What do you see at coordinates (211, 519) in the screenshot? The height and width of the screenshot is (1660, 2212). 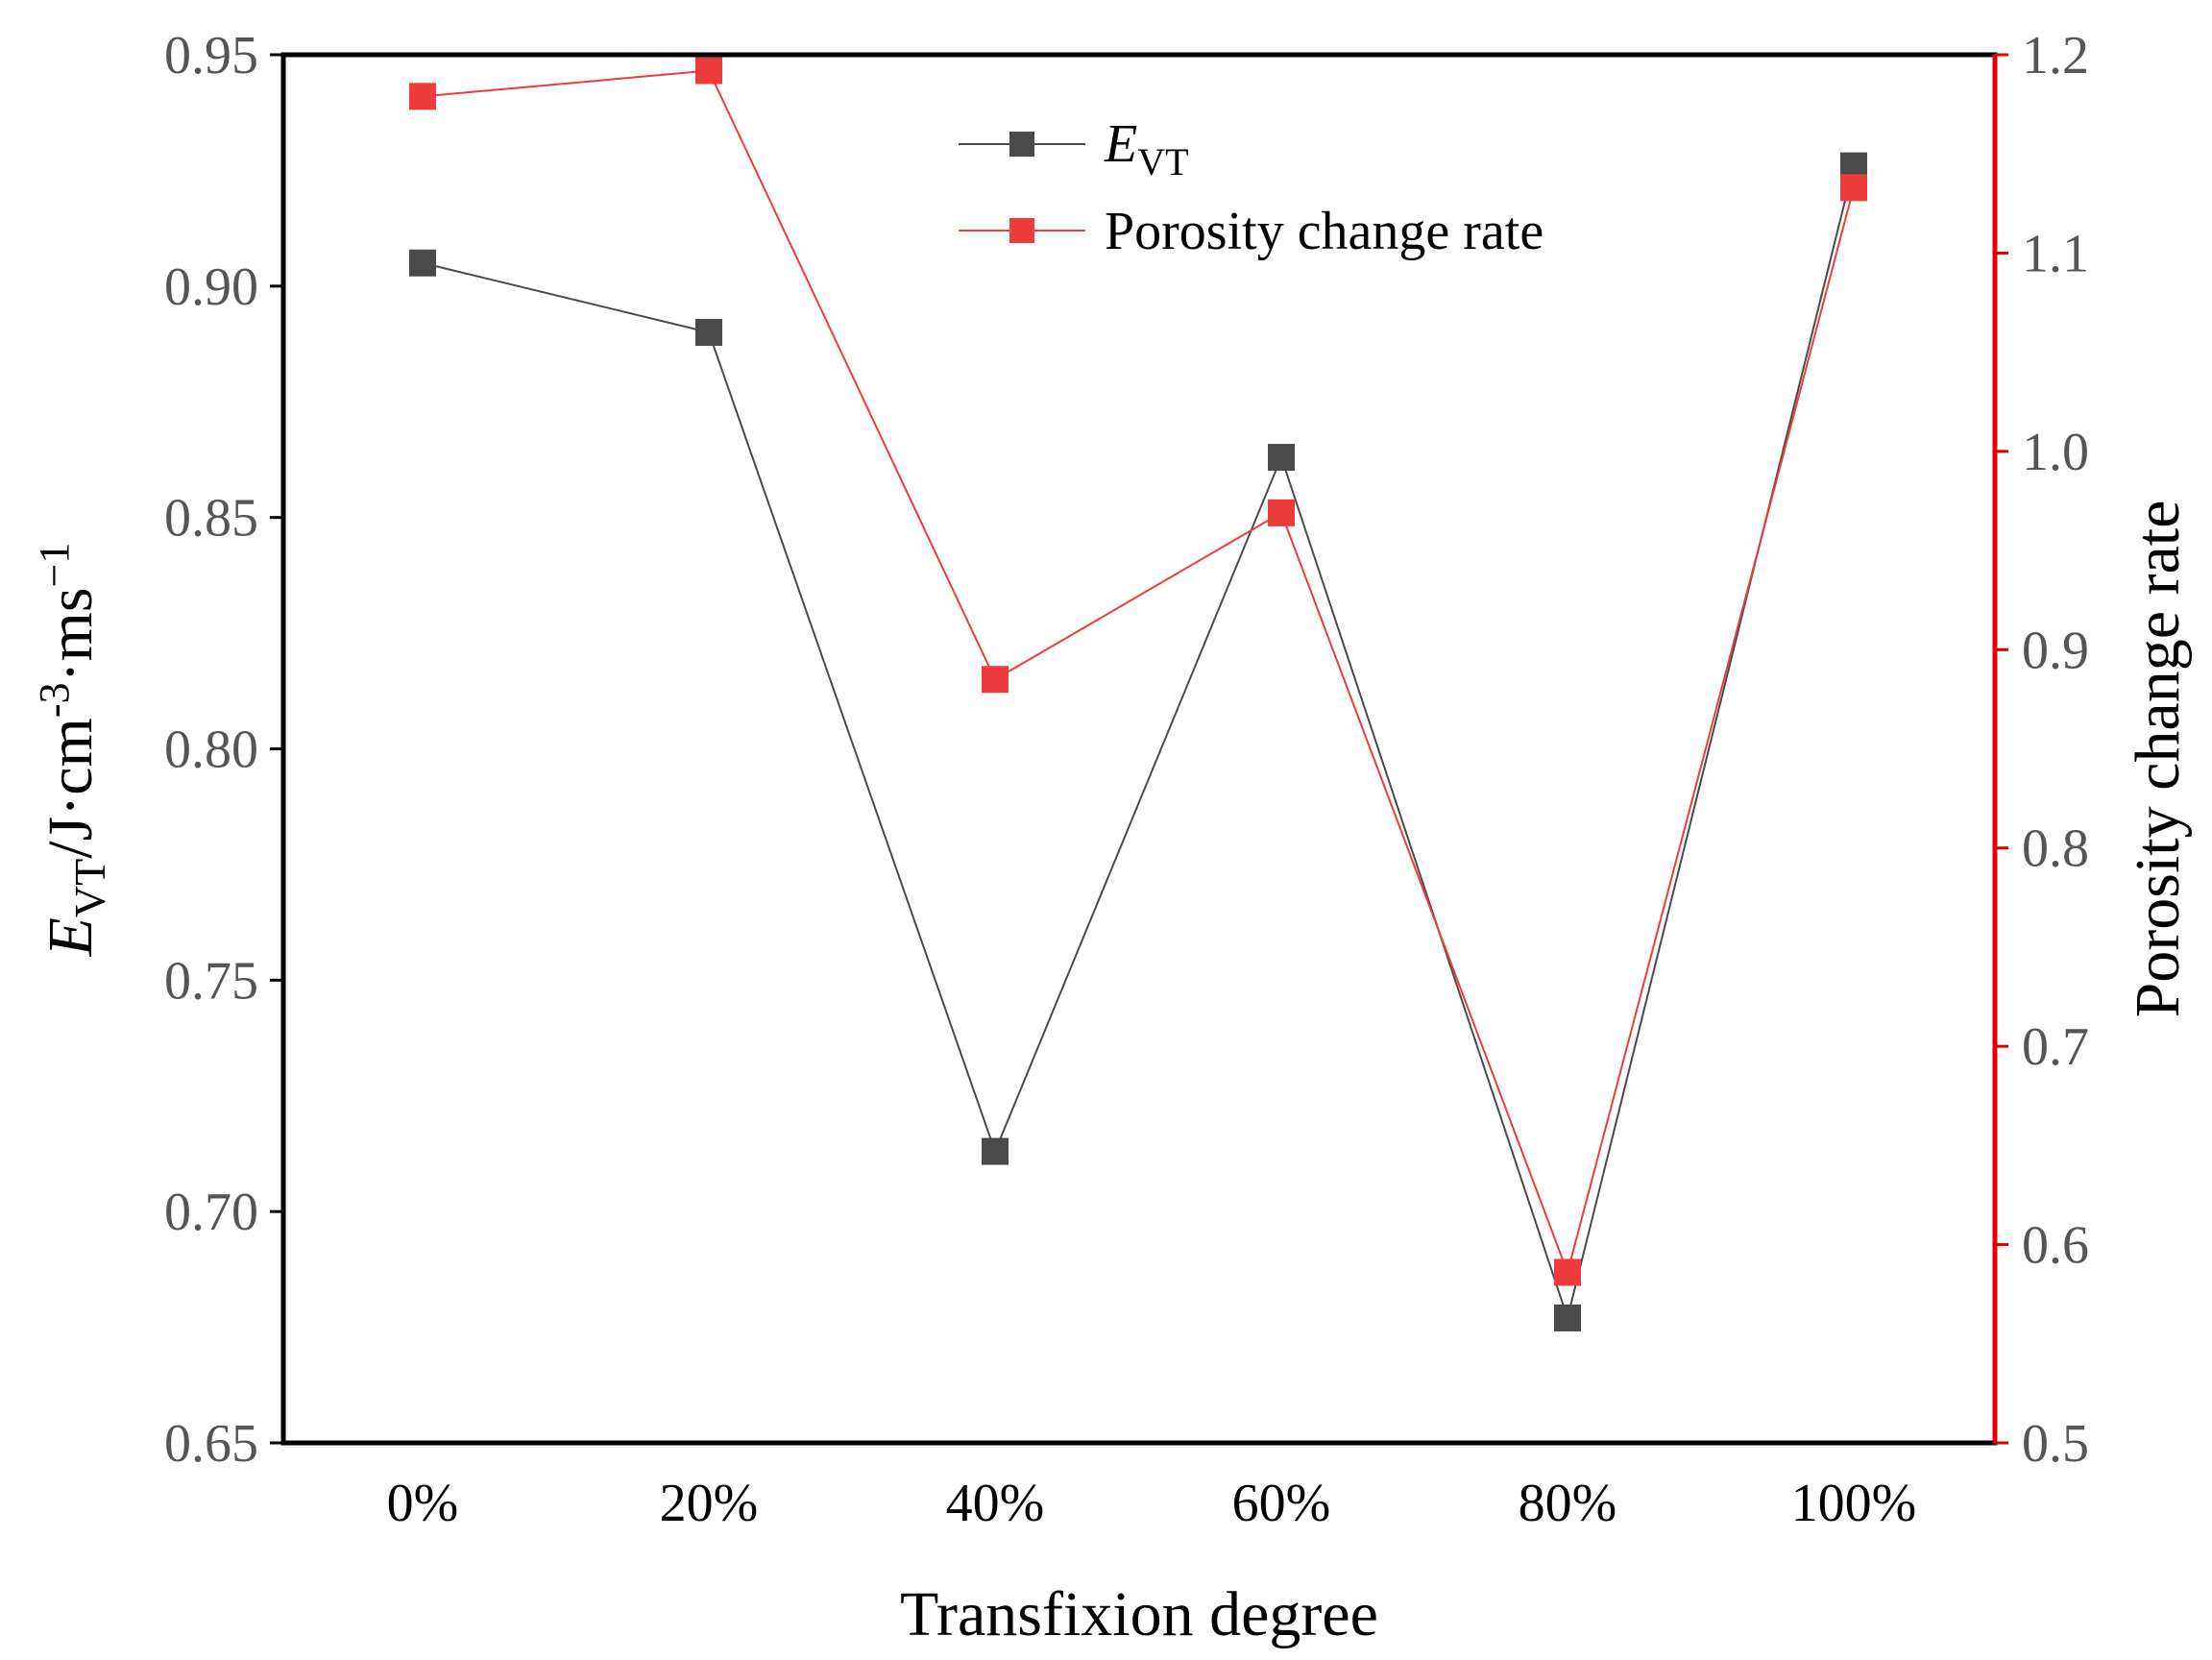 I see `left-tick-label: 0.85` at bounding box center [211, 519].